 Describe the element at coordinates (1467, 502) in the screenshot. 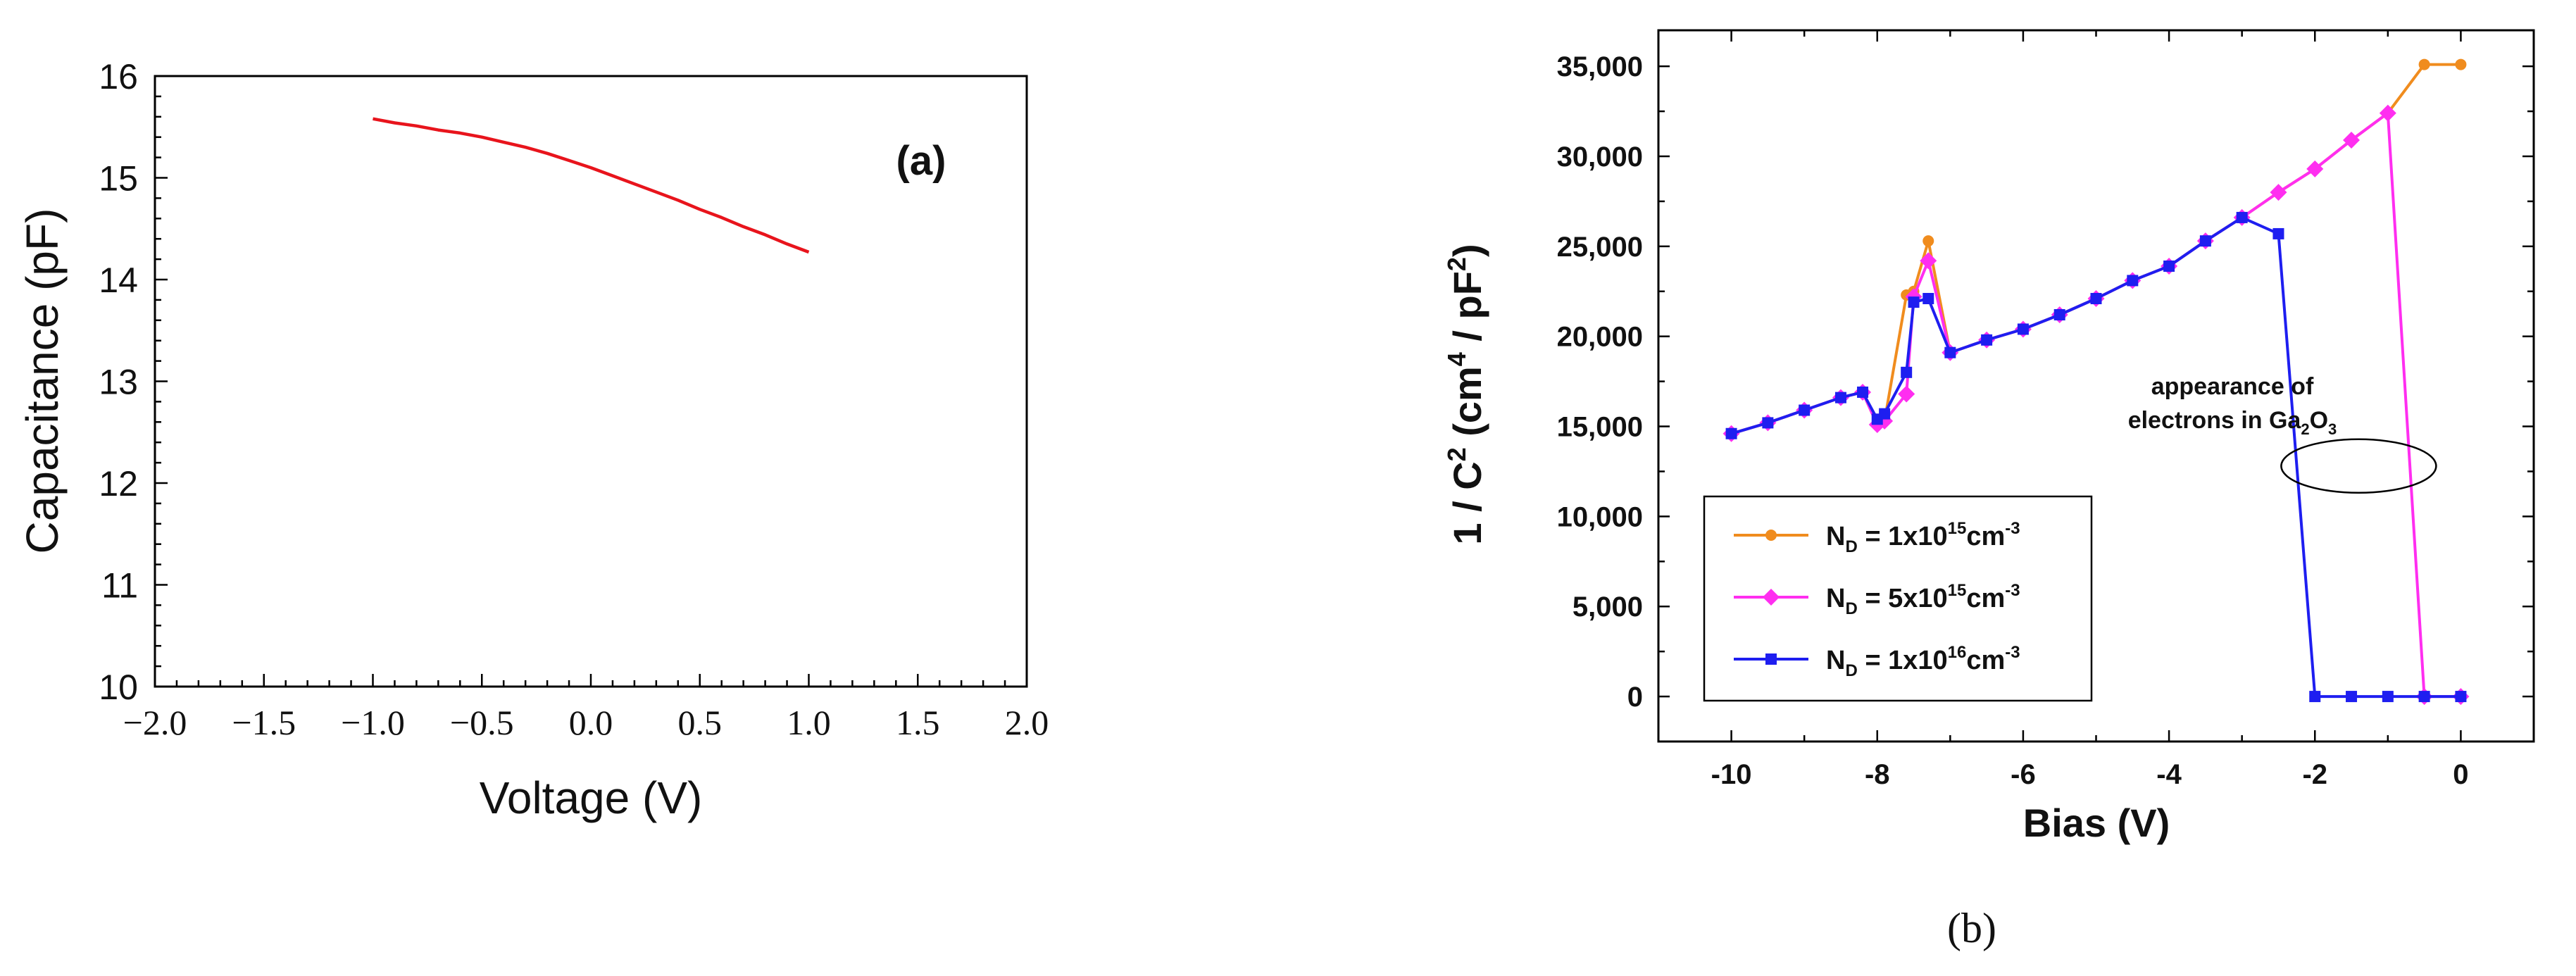

I see `ylabel-text: 1 / C` at that location.